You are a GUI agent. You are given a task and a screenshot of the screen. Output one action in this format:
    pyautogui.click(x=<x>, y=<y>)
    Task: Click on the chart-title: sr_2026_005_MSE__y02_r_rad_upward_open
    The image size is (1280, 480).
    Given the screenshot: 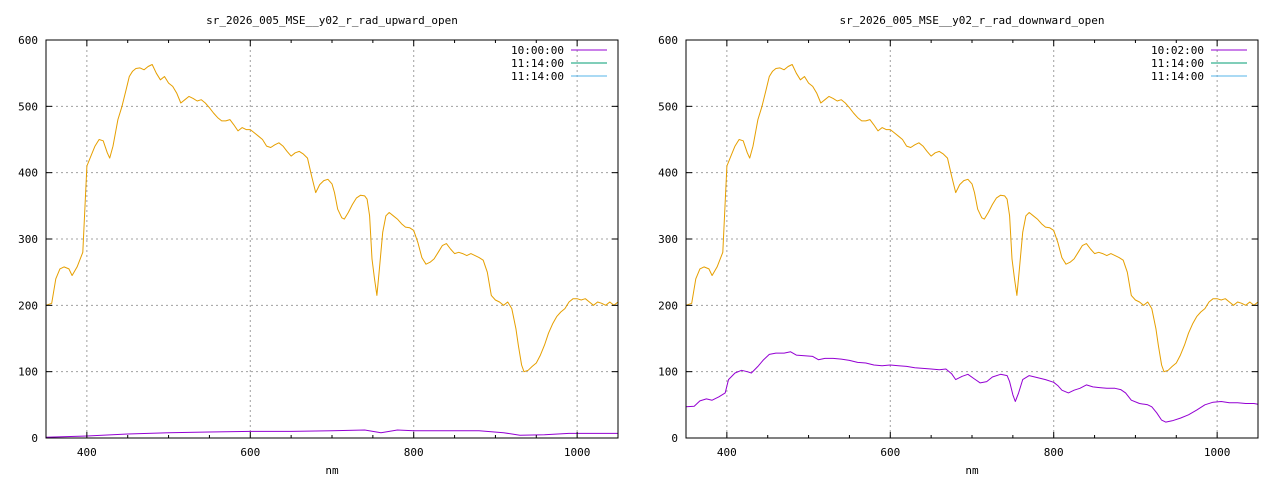 What is the action you would take?
    pyautogui.click(x=332, y=20)
    